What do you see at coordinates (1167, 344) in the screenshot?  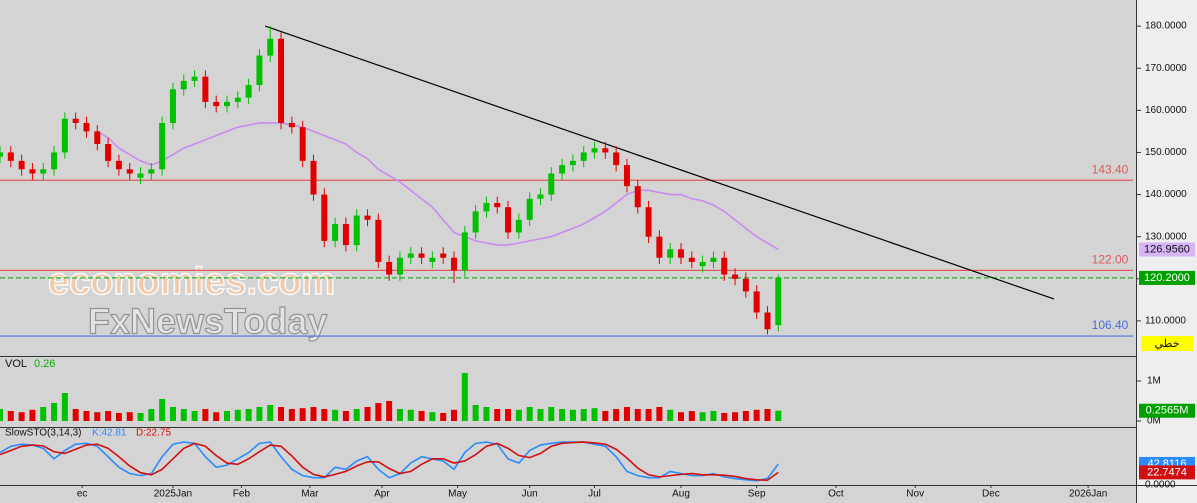 I see `mode-label: خطي` at bounding box center [1167, 344].